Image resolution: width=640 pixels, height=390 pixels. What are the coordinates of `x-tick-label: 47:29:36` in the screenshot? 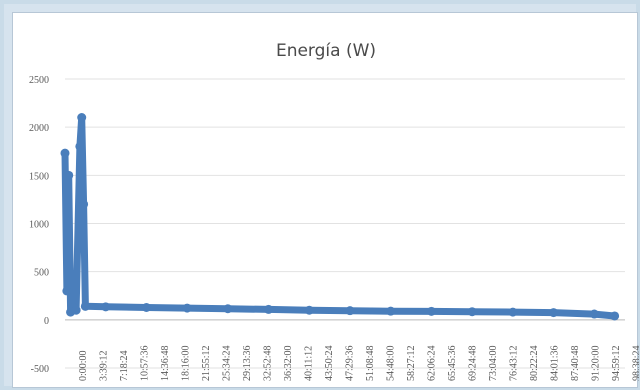 It's located at (350, 363).